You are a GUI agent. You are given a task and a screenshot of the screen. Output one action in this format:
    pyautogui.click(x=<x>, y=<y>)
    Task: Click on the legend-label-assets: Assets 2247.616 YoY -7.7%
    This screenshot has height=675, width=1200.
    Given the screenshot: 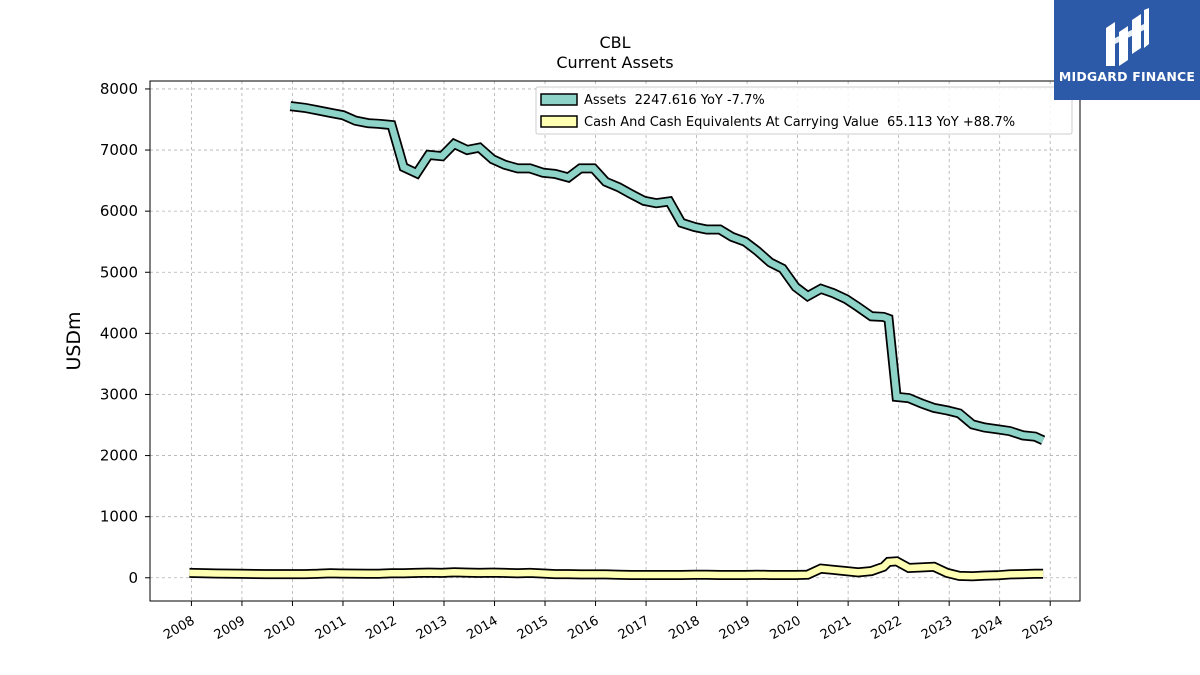 What is the action you would take?
    pyautogui.click(x=674, y=100)
    